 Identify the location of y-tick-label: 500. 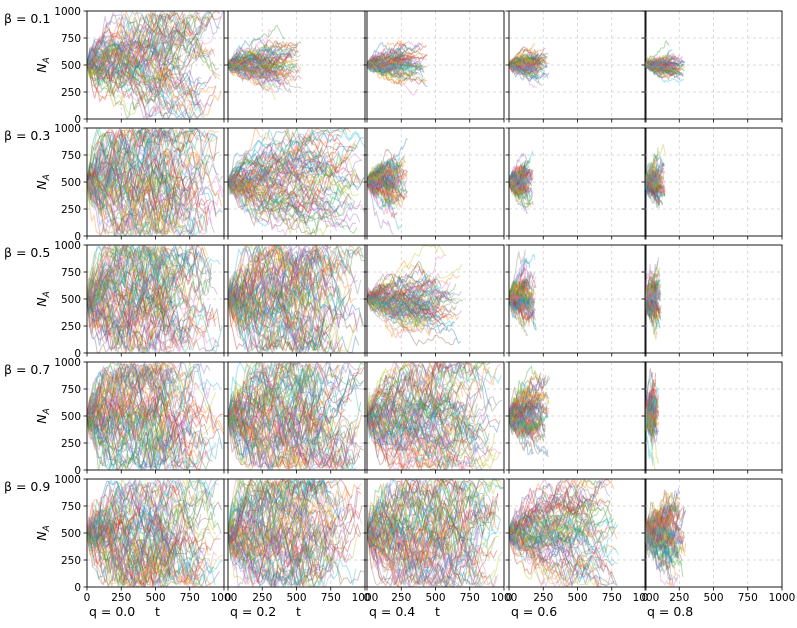
(71, 534).